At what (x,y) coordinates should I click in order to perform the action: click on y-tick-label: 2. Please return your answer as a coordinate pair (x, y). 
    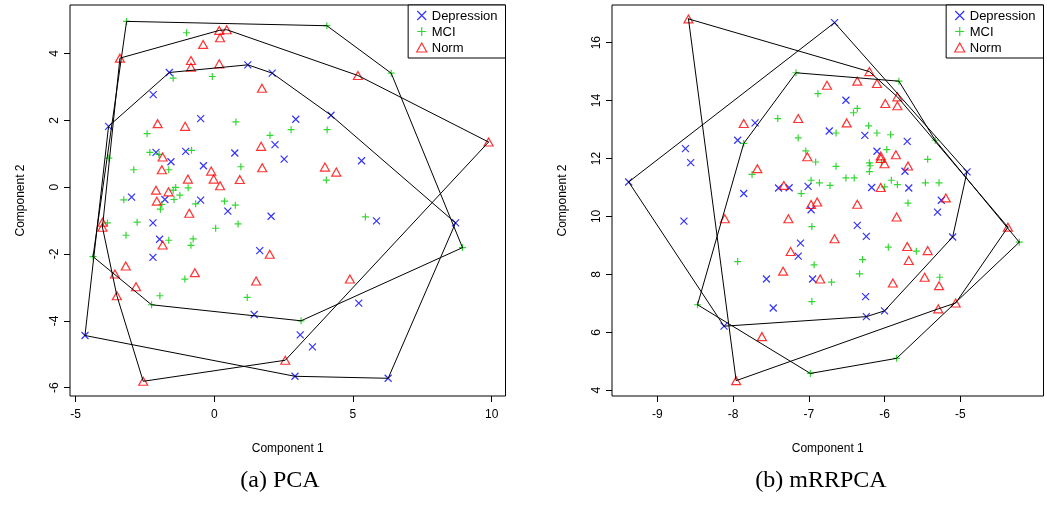
    Looking at the image, I should click on (54, 120).